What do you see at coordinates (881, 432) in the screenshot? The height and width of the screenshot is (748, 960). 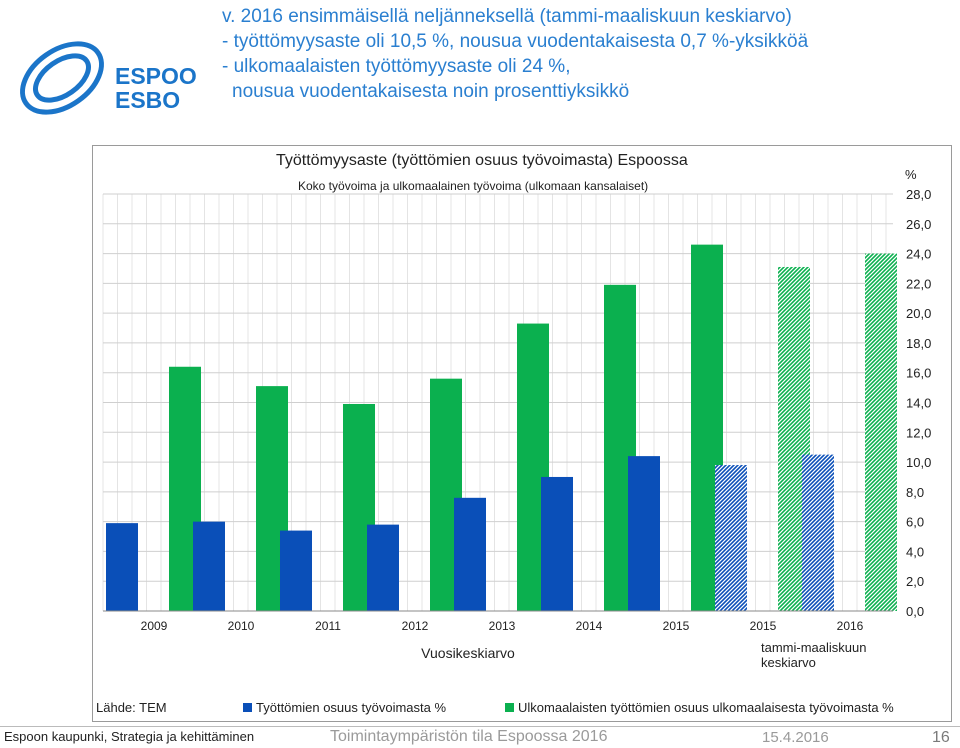 I see `bar-foreign-unemployment-2016` at bounding box center [881, 432].